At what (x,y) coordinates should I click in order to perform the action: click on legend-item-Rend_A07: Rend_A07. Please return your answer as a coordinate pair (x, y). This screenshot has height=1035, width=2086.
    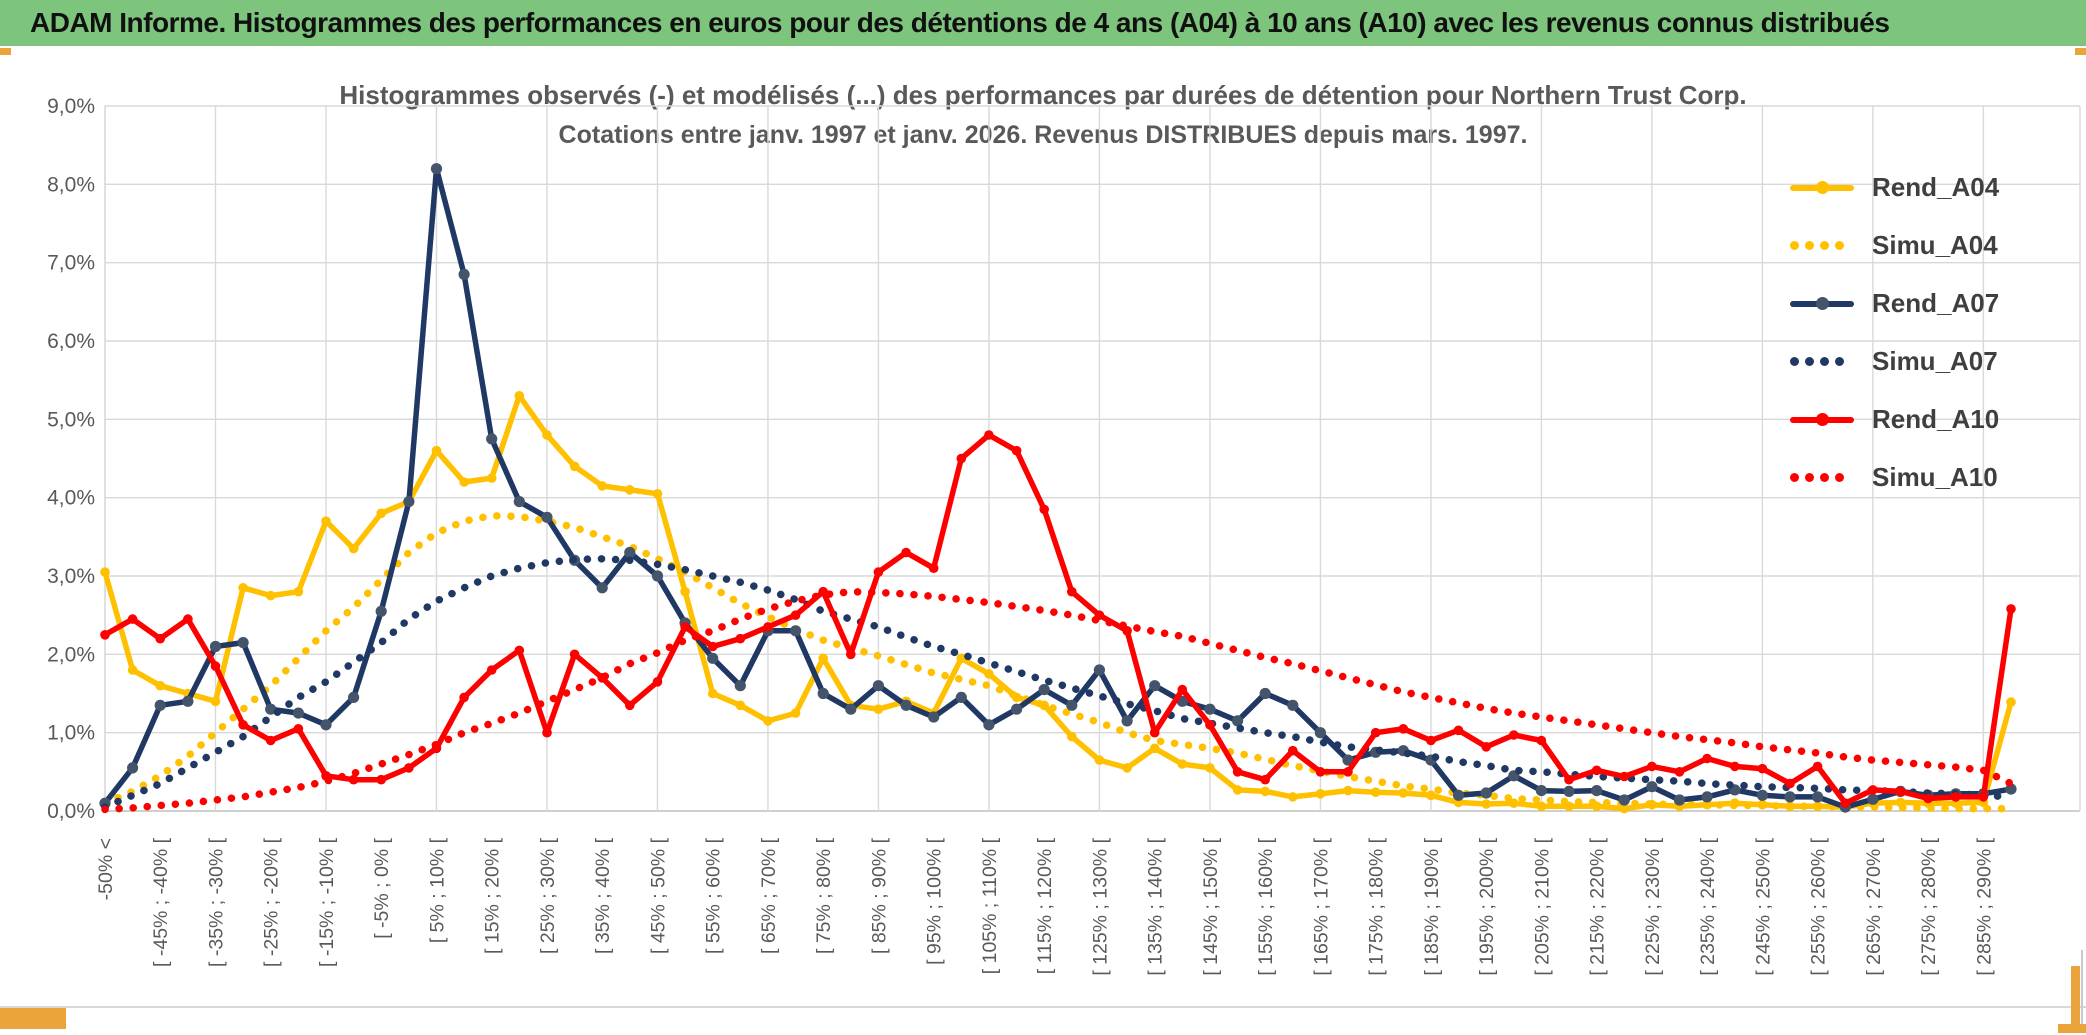
    Looking at the image, I should click on (1910, 303).